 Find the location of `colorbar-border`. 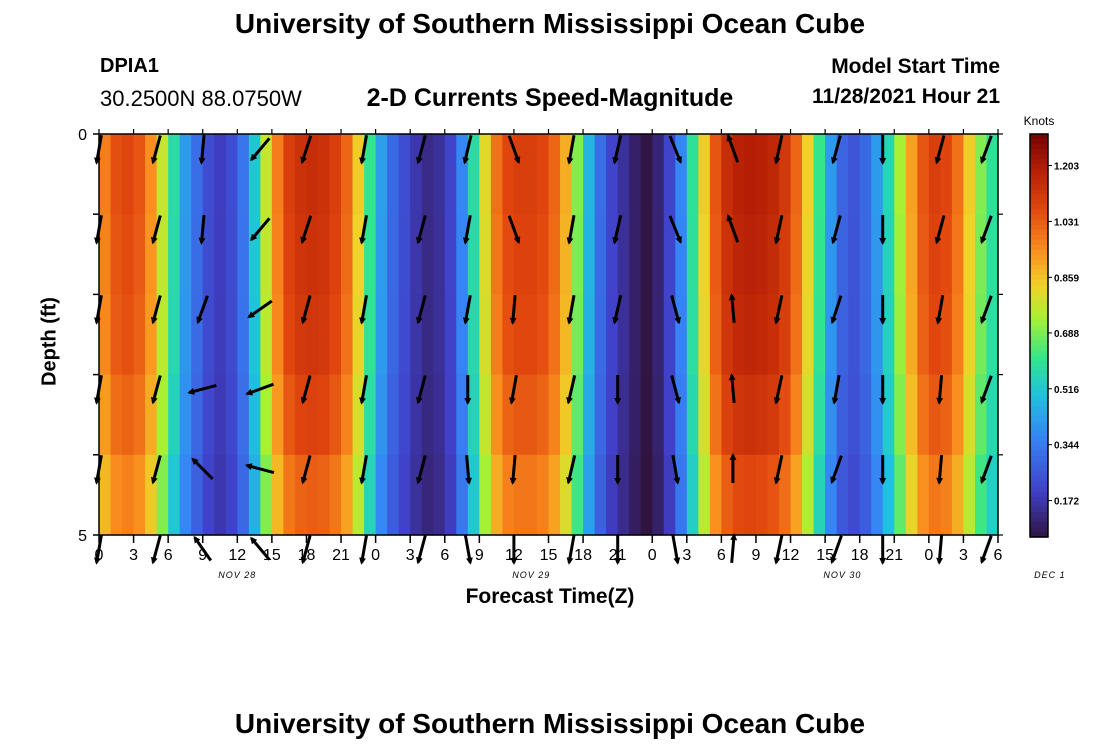

colorbar-border is located at coordinates (1039, 335).